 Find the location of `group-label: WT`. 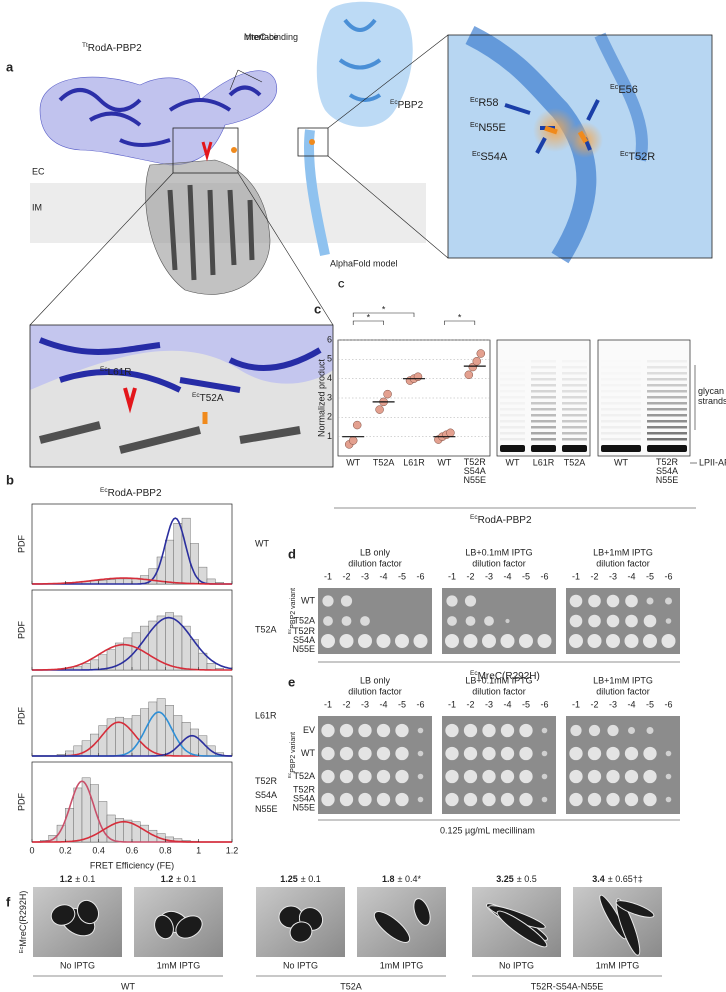

group-label: WT is located at coordinates (128, 986).